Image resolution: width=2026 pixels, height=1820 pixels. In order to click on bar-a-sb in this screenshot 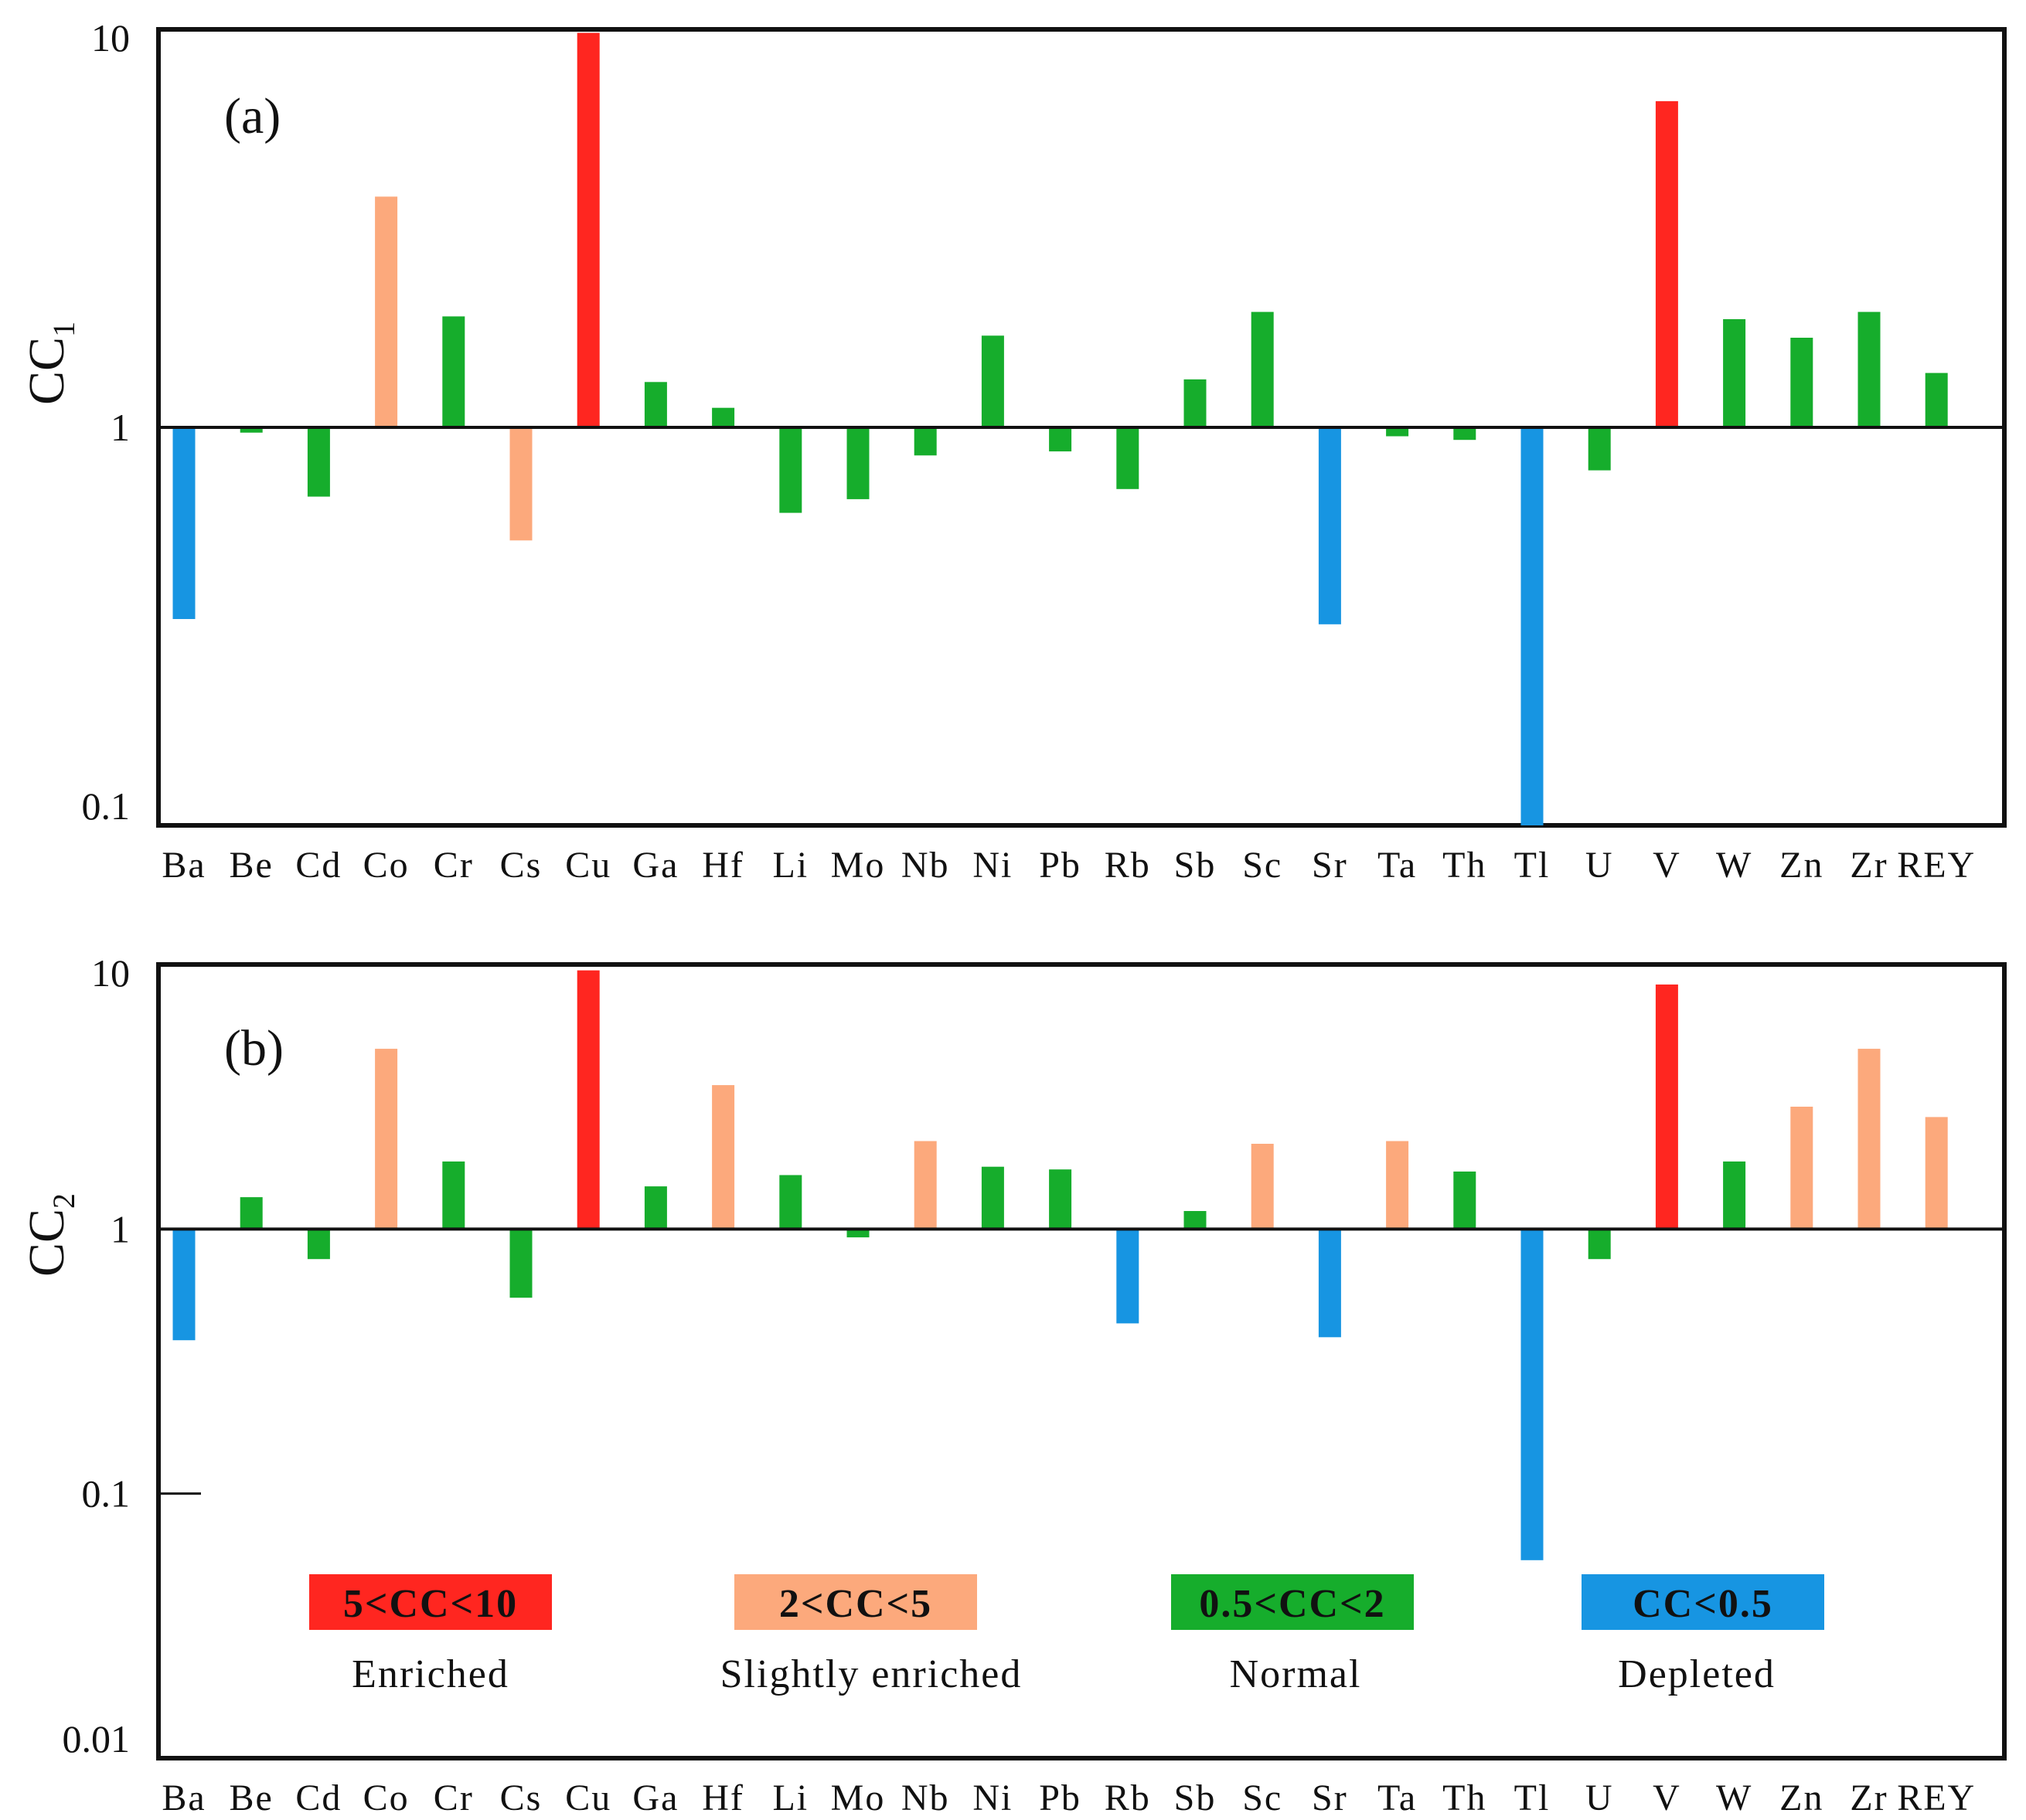, I will do `click(1195, 403)`.